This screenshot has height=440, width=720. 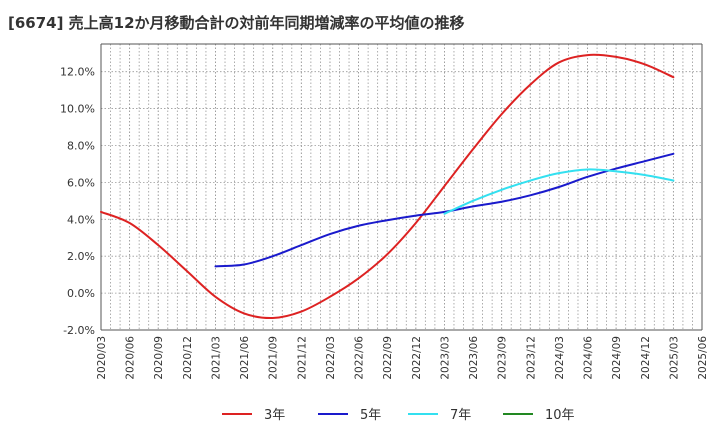 What do you see at coordinates (560, 358) in the screenshot?
I see `x-tick-label: 2024/03` at bounding box center [560, 358].